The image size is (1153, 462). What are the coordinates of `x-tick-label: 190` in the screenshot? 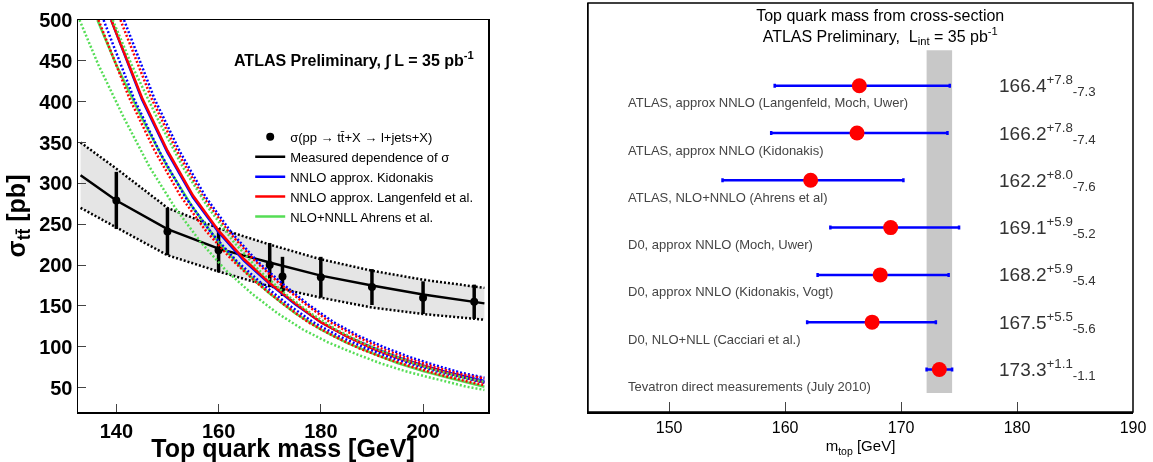 It's located at (1133, 427).